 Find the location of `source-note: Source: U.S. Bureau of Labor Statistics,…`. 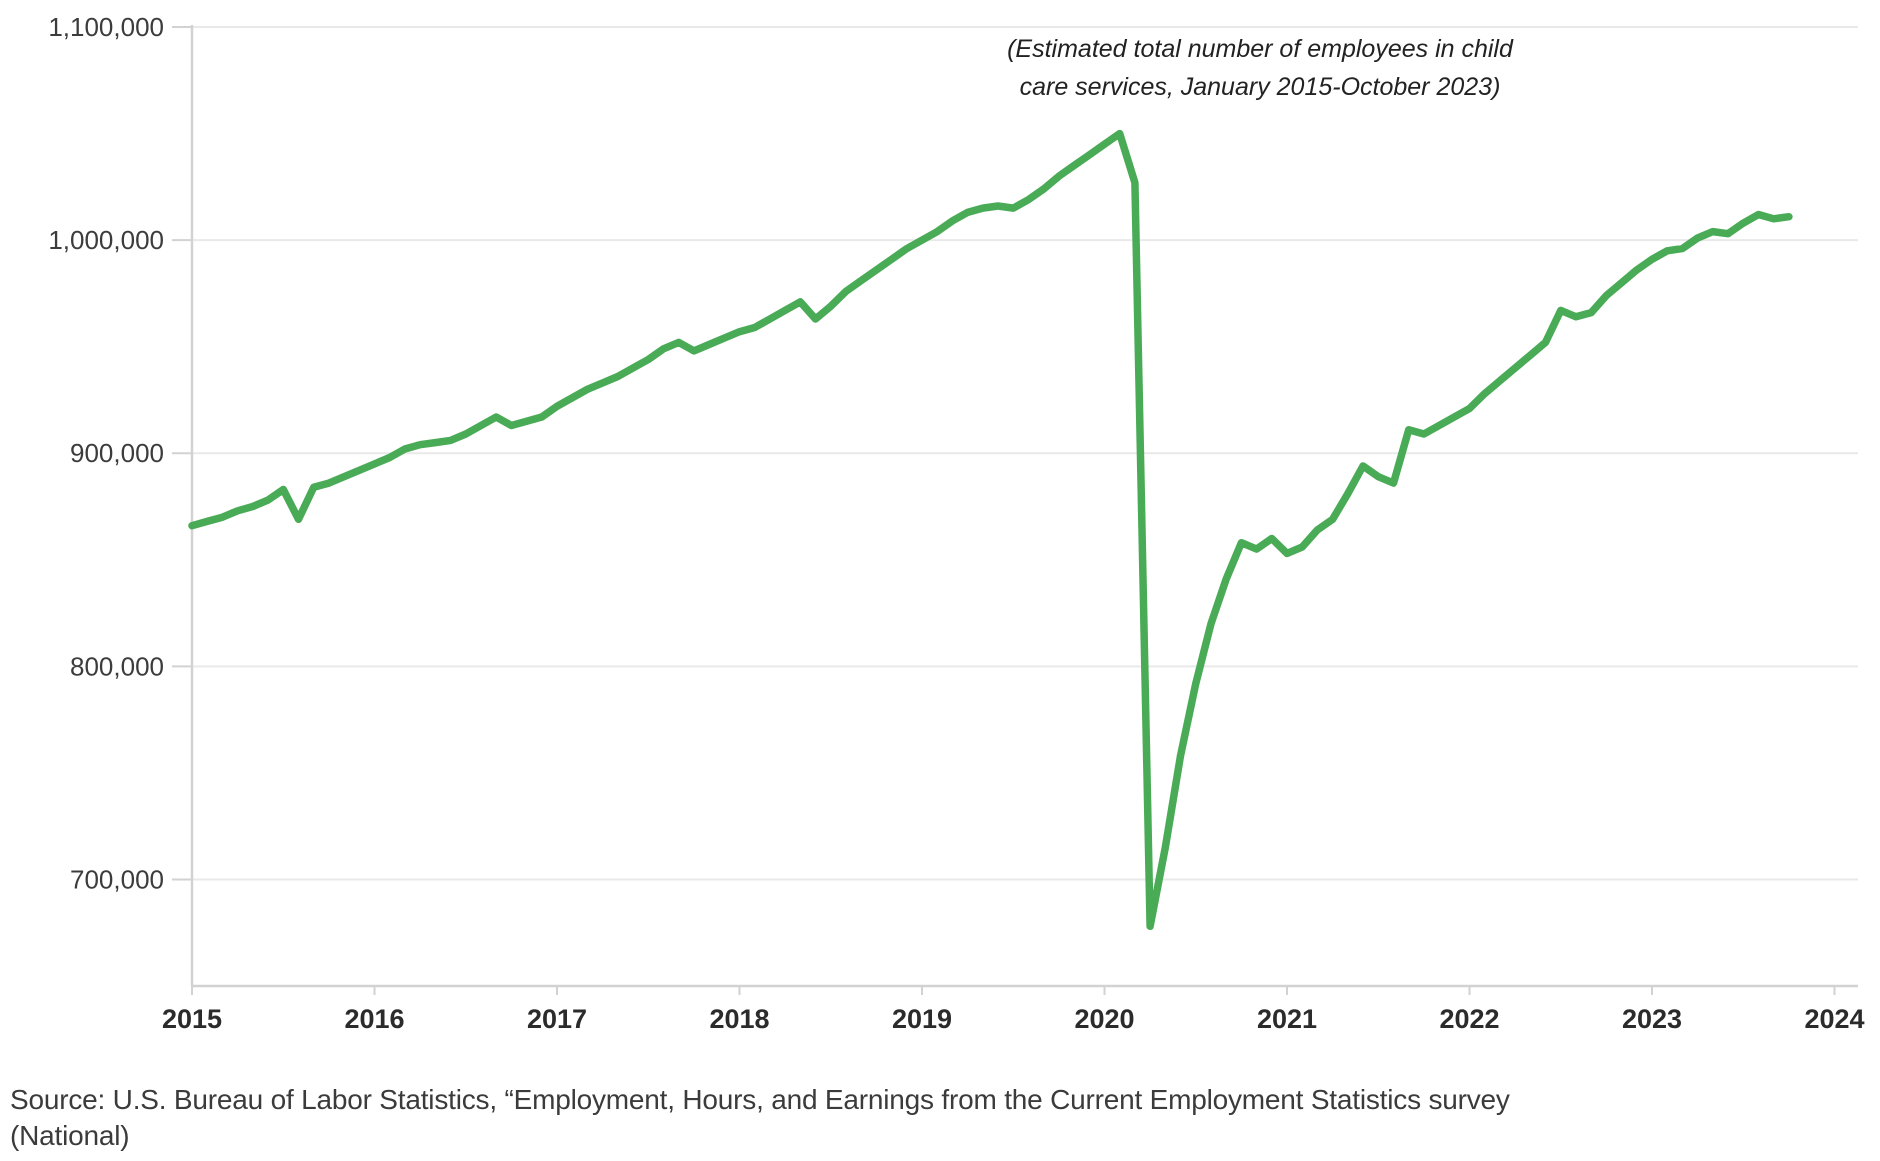

source-note: Source: U.S. Bureau of Labor Statistics,… is located at coordinates (860, 1118).